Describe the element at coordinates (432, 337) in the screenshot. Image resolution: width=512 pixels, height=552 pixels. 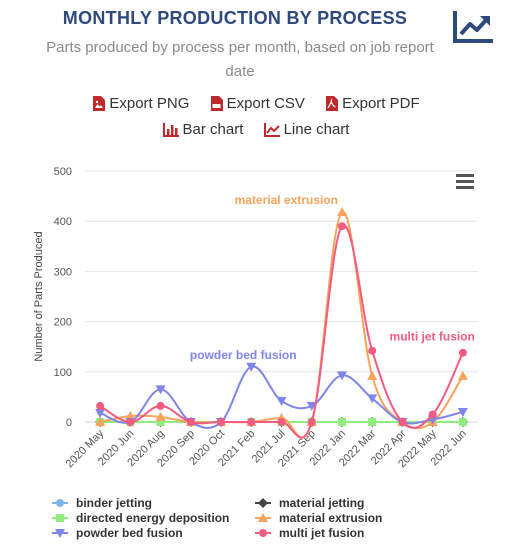
I see `annotation-multi-jet-fusion: multi jet fusion` at that location.